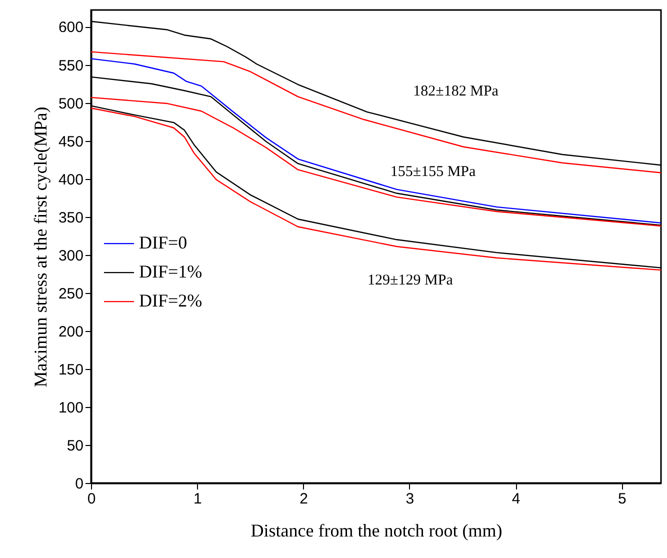  Describe the element at coordinates (163, 242) in the screenshot. I see `legend-label: DIF=0` at that location.